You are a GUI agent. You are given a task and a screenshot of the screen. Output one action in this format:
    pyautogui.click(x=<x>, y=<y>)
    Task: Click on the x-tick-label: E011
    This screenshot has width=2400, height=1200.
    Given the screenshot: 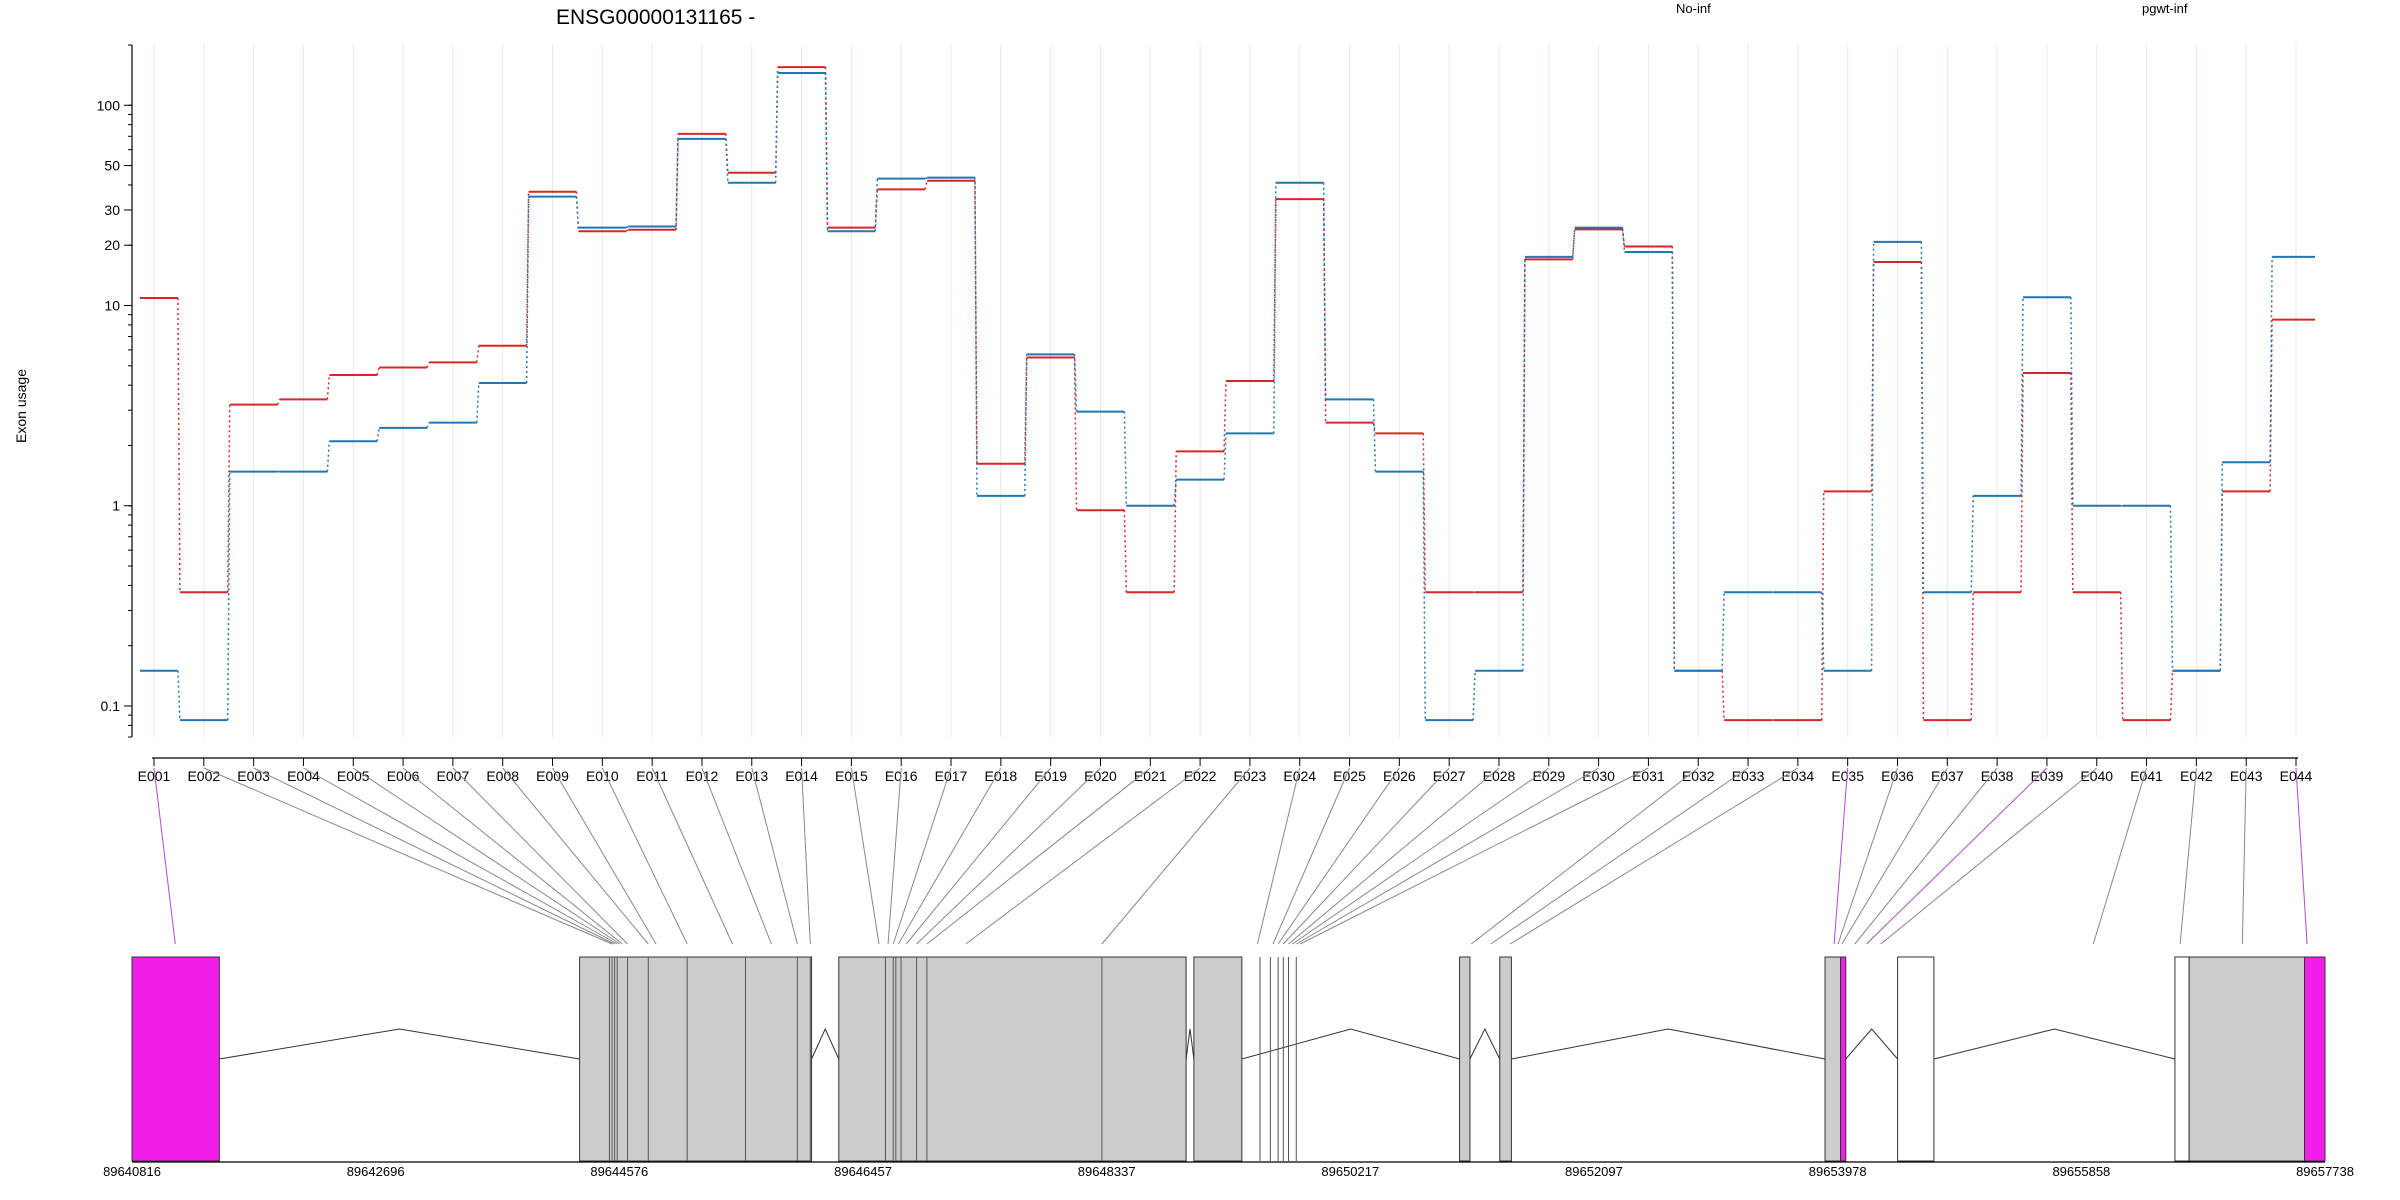 What is the action you would take?
    pyautogui.click(x=652, y=776)
    